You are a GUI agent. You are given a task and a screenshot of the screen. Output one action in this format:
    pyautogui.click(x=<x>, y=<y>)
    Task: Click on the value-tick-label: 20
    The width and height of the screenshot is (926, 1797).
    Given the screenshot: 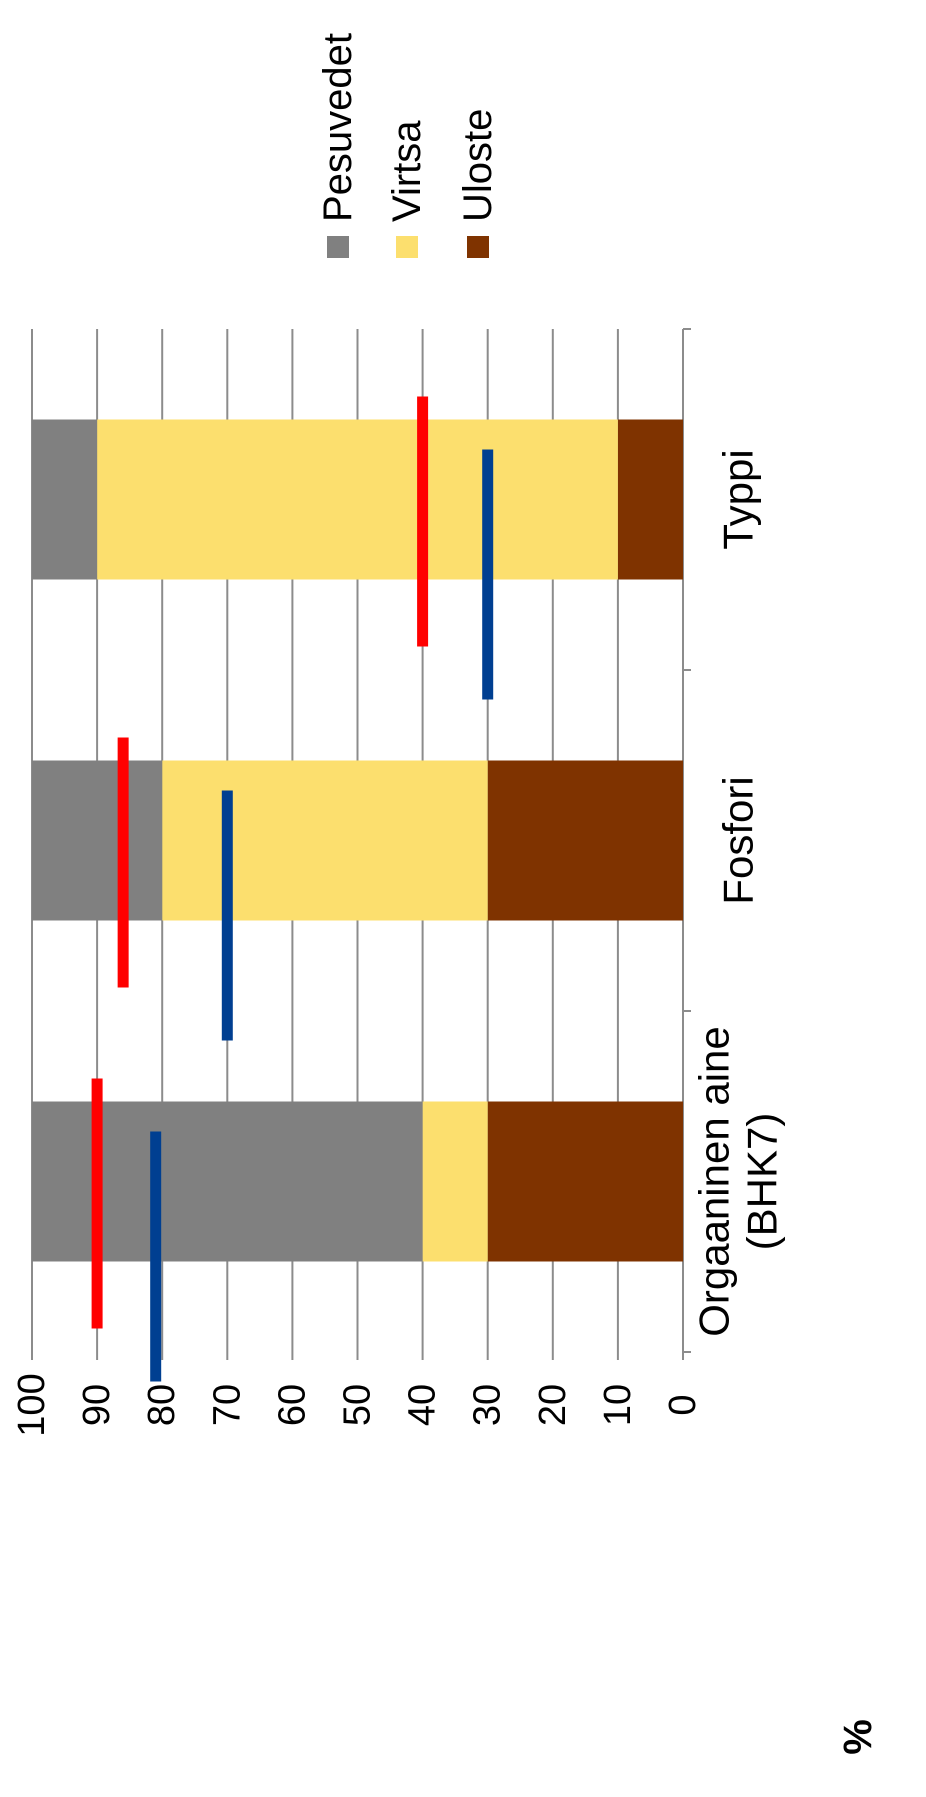 What is the action you would take?
    pyautogui.click(x=553, y=1405)
    